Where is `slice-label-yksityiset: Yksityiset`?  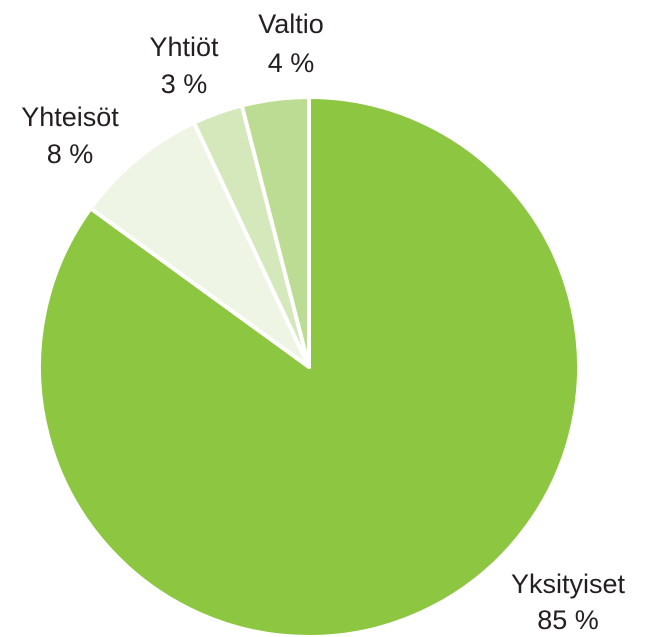 slice-label-yksityiset: Yksityiset is located at coordinates (568, 584).